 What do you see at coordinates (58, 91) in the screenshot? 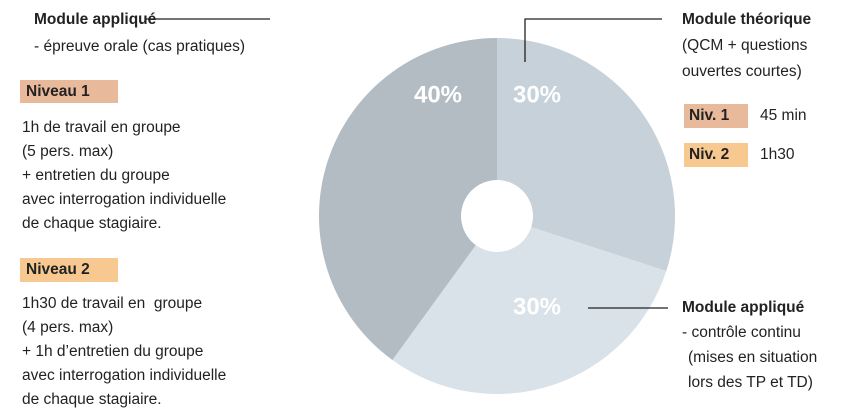
I see `level-label: Niveau 1` at bounding box center [58, 91].